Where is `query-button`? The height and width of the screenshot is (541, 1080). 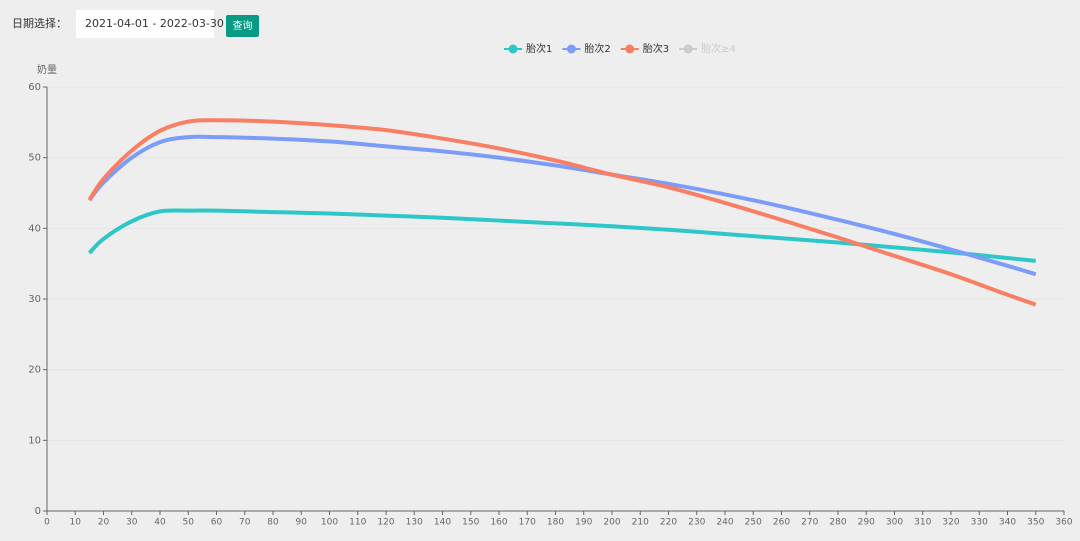
query-button is located at coordinates (242, 26).